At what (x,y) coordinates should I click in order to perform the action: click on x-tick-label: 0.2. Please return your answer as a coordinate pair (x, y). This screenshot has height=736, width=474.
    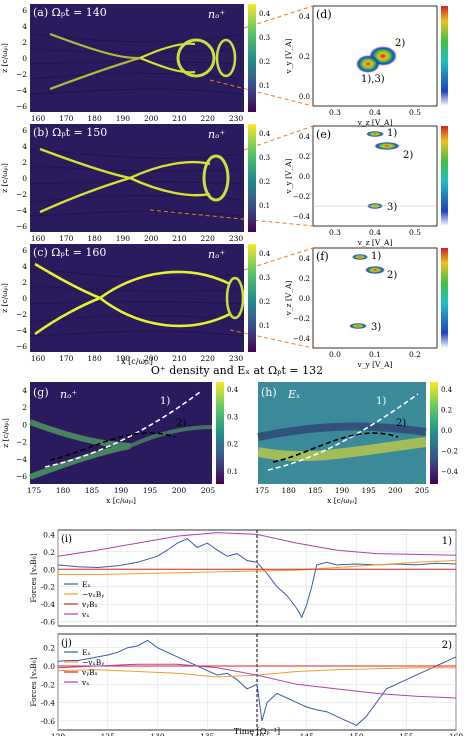
    Looking at the image, I should click on (415, 354).